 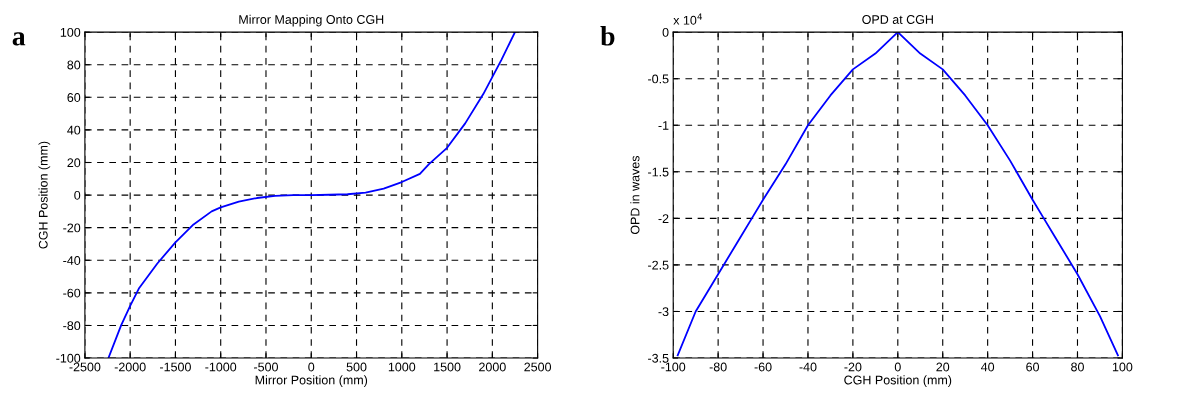 I want to click on y-tick-label: -2.5, so click(x=658, y=265).